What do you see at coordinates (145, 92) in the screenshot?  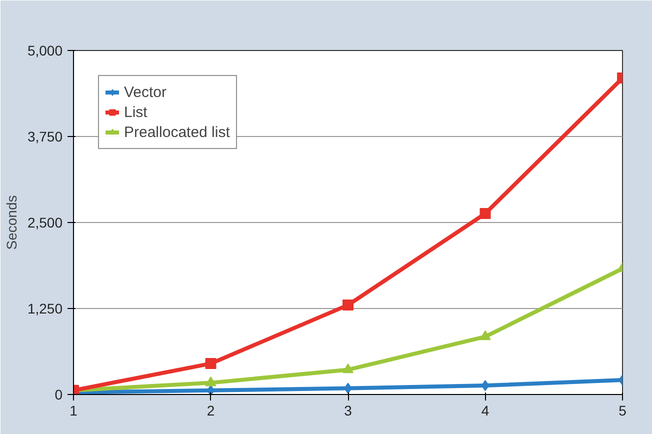 I see `legend-label: Vector` at bounding box center [145, 92].